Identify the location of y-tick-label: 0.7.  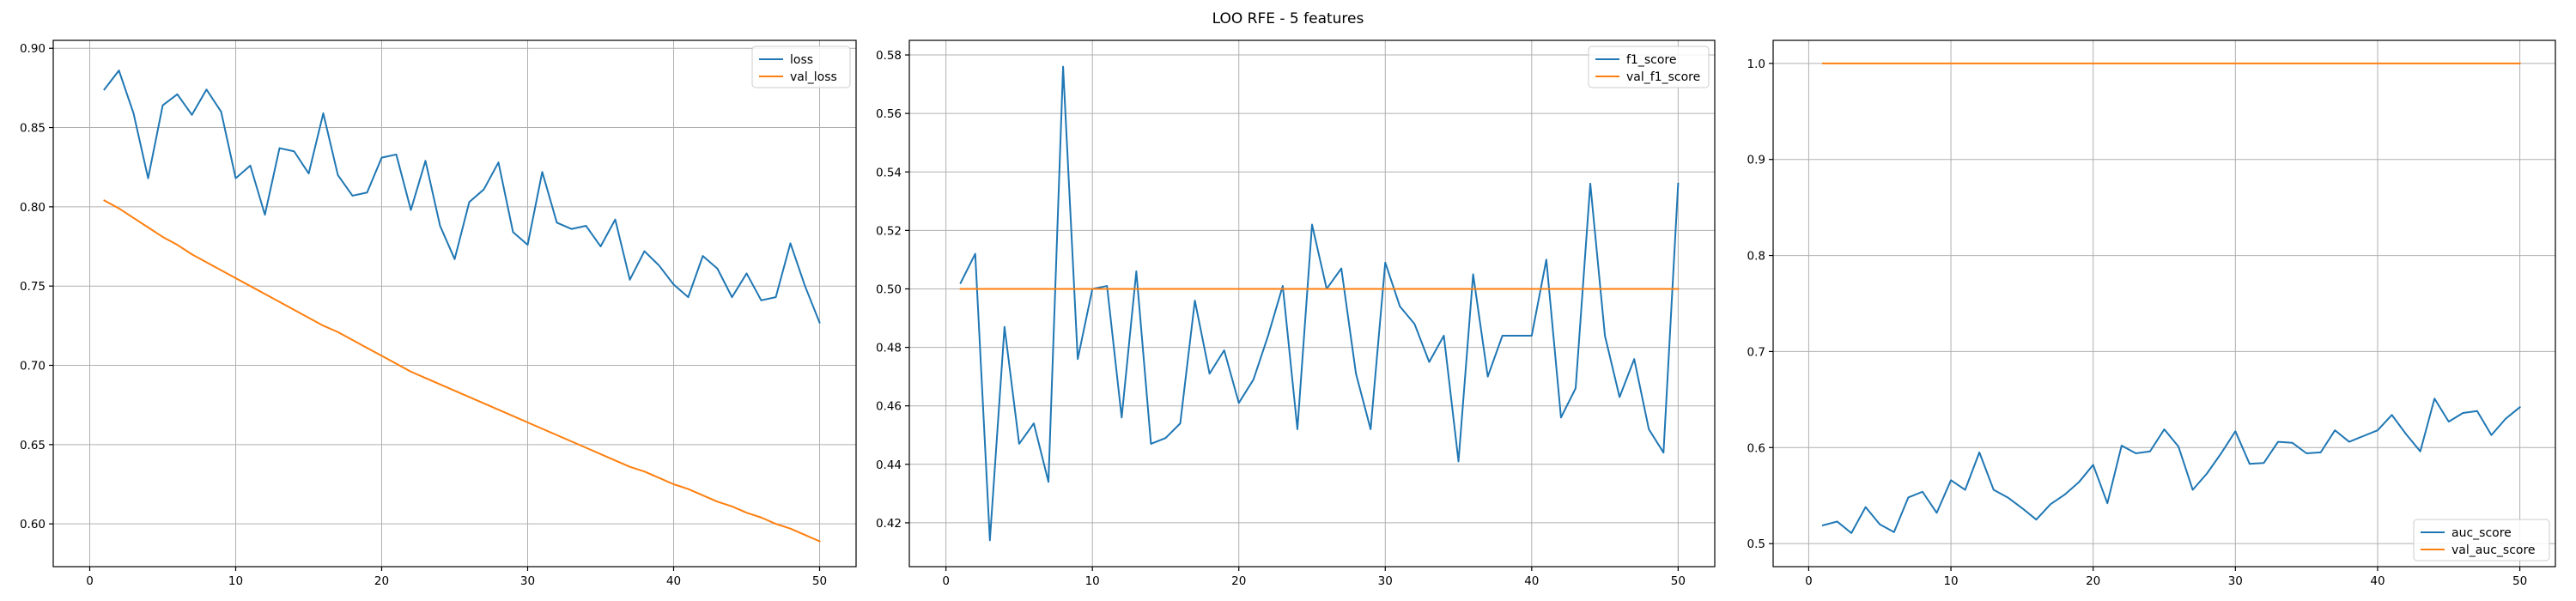
(1756, 352).